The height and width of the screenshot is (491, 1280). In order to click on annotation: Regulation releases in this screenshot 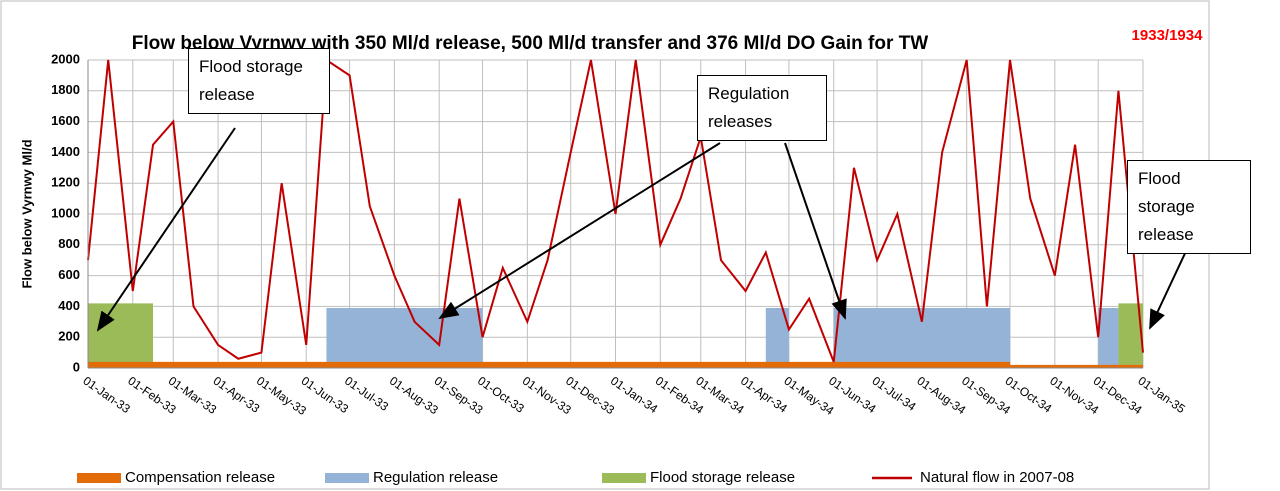, I will do `click(762, 108)`.